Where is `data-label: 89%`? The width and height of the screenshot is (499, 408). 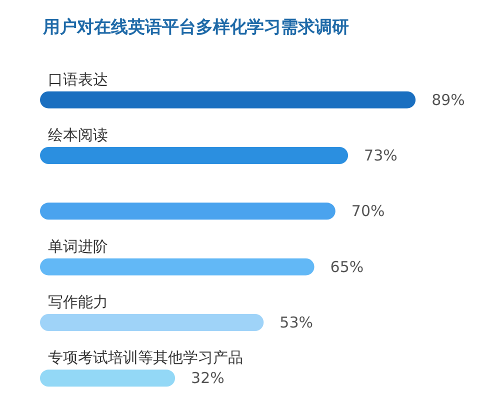 data-label: 89% is located at coordinates (448, 99).